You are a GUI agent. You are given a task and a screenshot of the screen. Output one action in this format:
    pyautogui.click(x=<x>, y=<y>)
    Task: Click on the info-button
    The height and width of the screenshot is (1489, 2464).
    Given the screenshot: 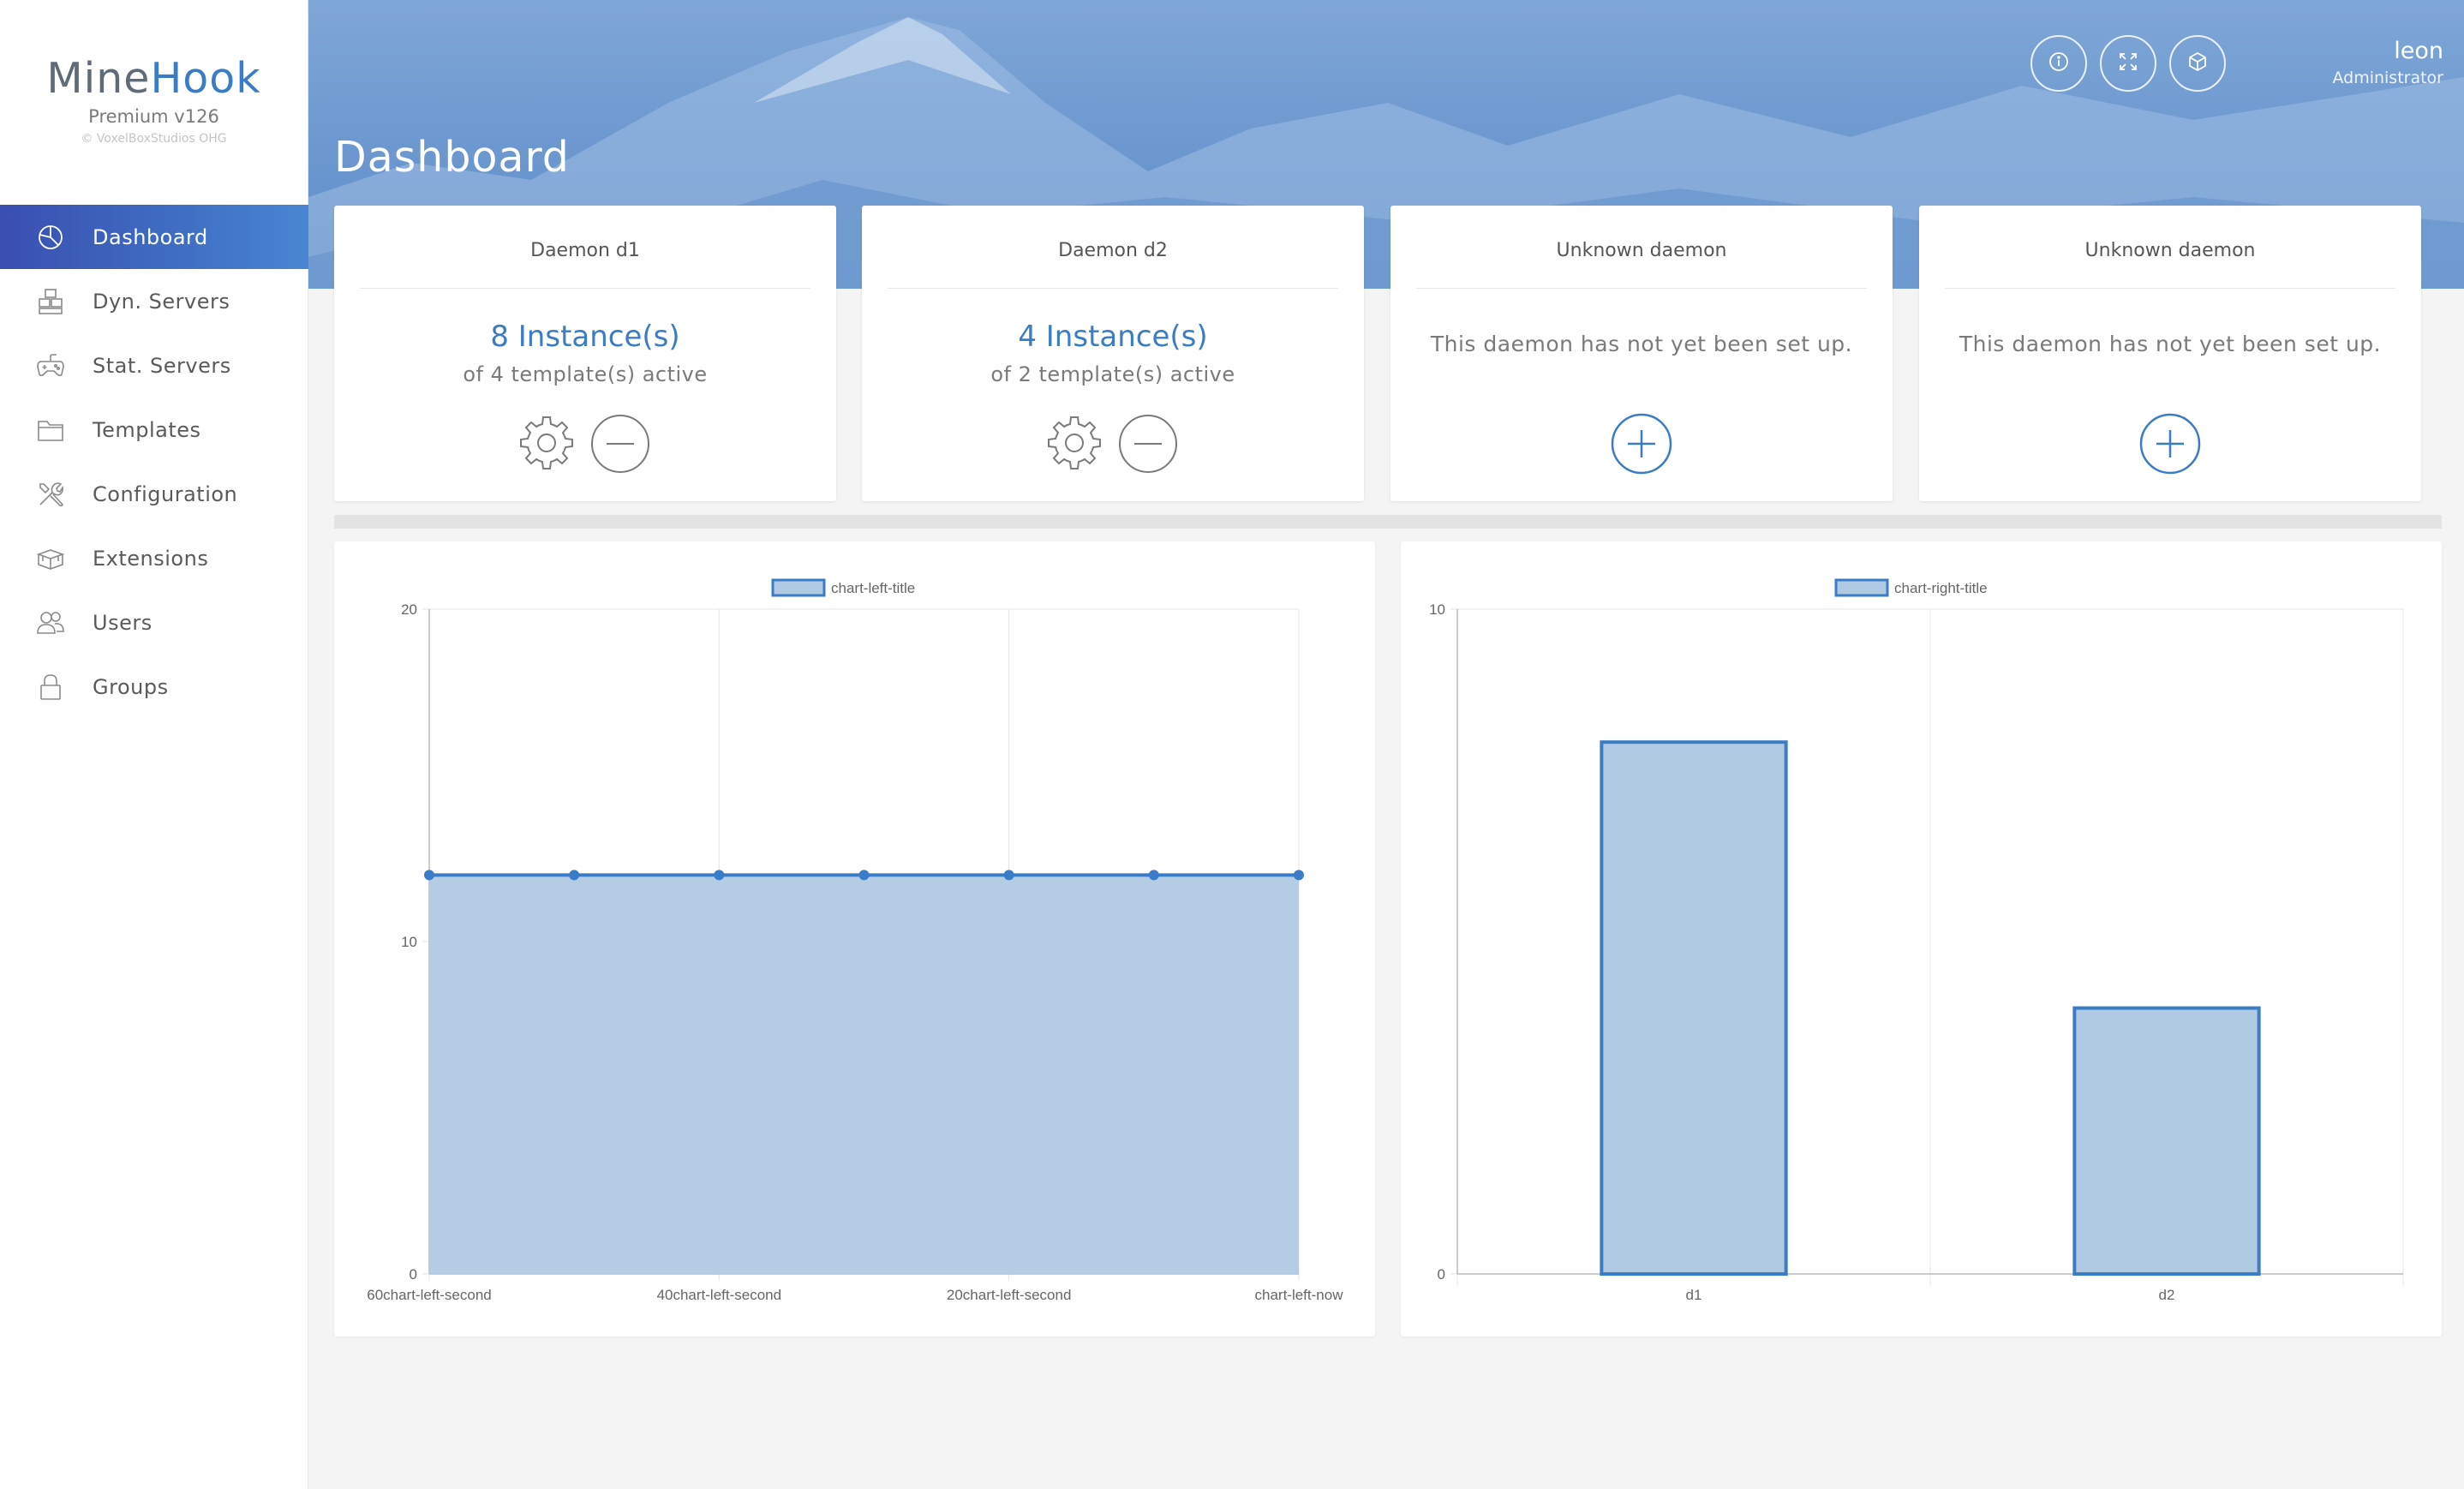 What is the action you would take?
    pyautogui.click(x=2058, y=63)
    